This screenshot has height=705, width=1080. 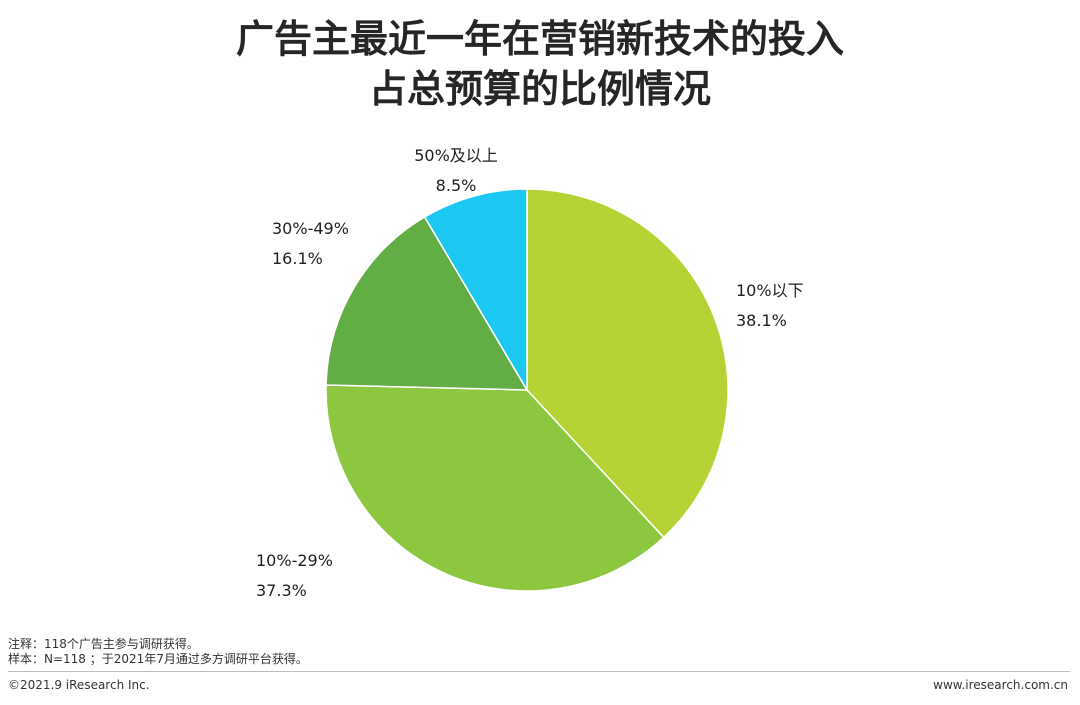 What do you see at coordinates (539, 671) in the screenshot?
I see `footer-divider` at bounding box center [539, 671].